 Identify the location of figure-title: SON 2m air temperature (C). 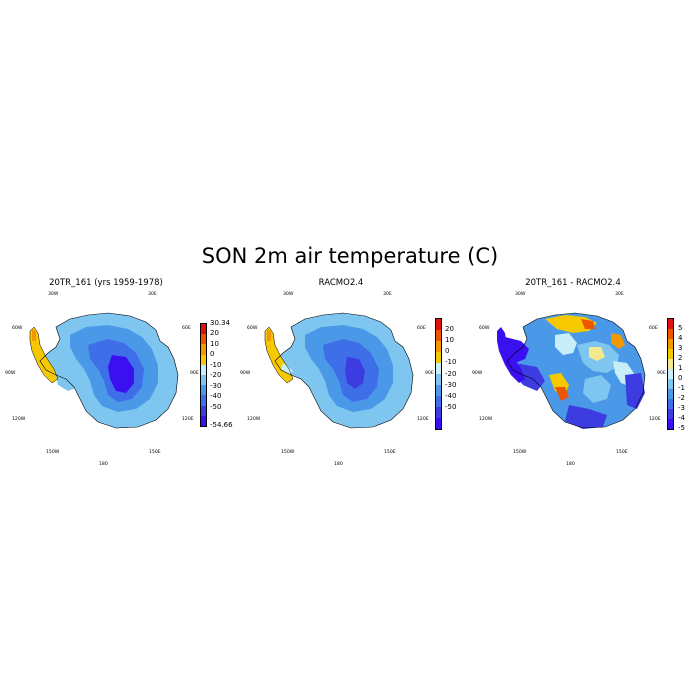
(350, 256).